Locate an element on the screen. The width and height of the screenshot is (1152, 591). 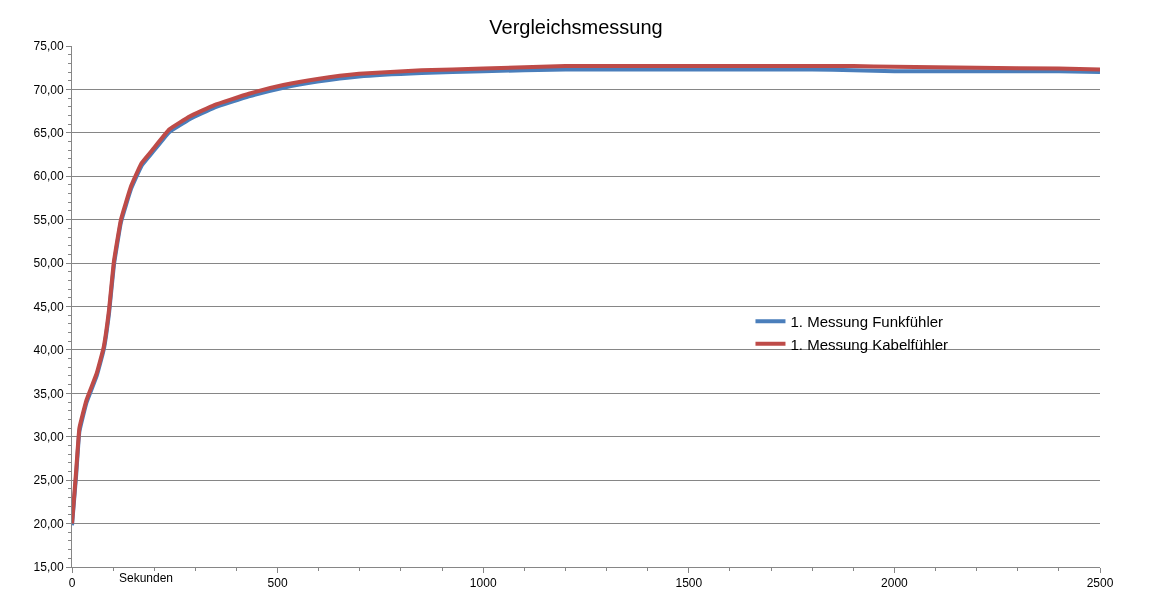
y-tick-label: 50,00 is located at coordinates (48, 263).